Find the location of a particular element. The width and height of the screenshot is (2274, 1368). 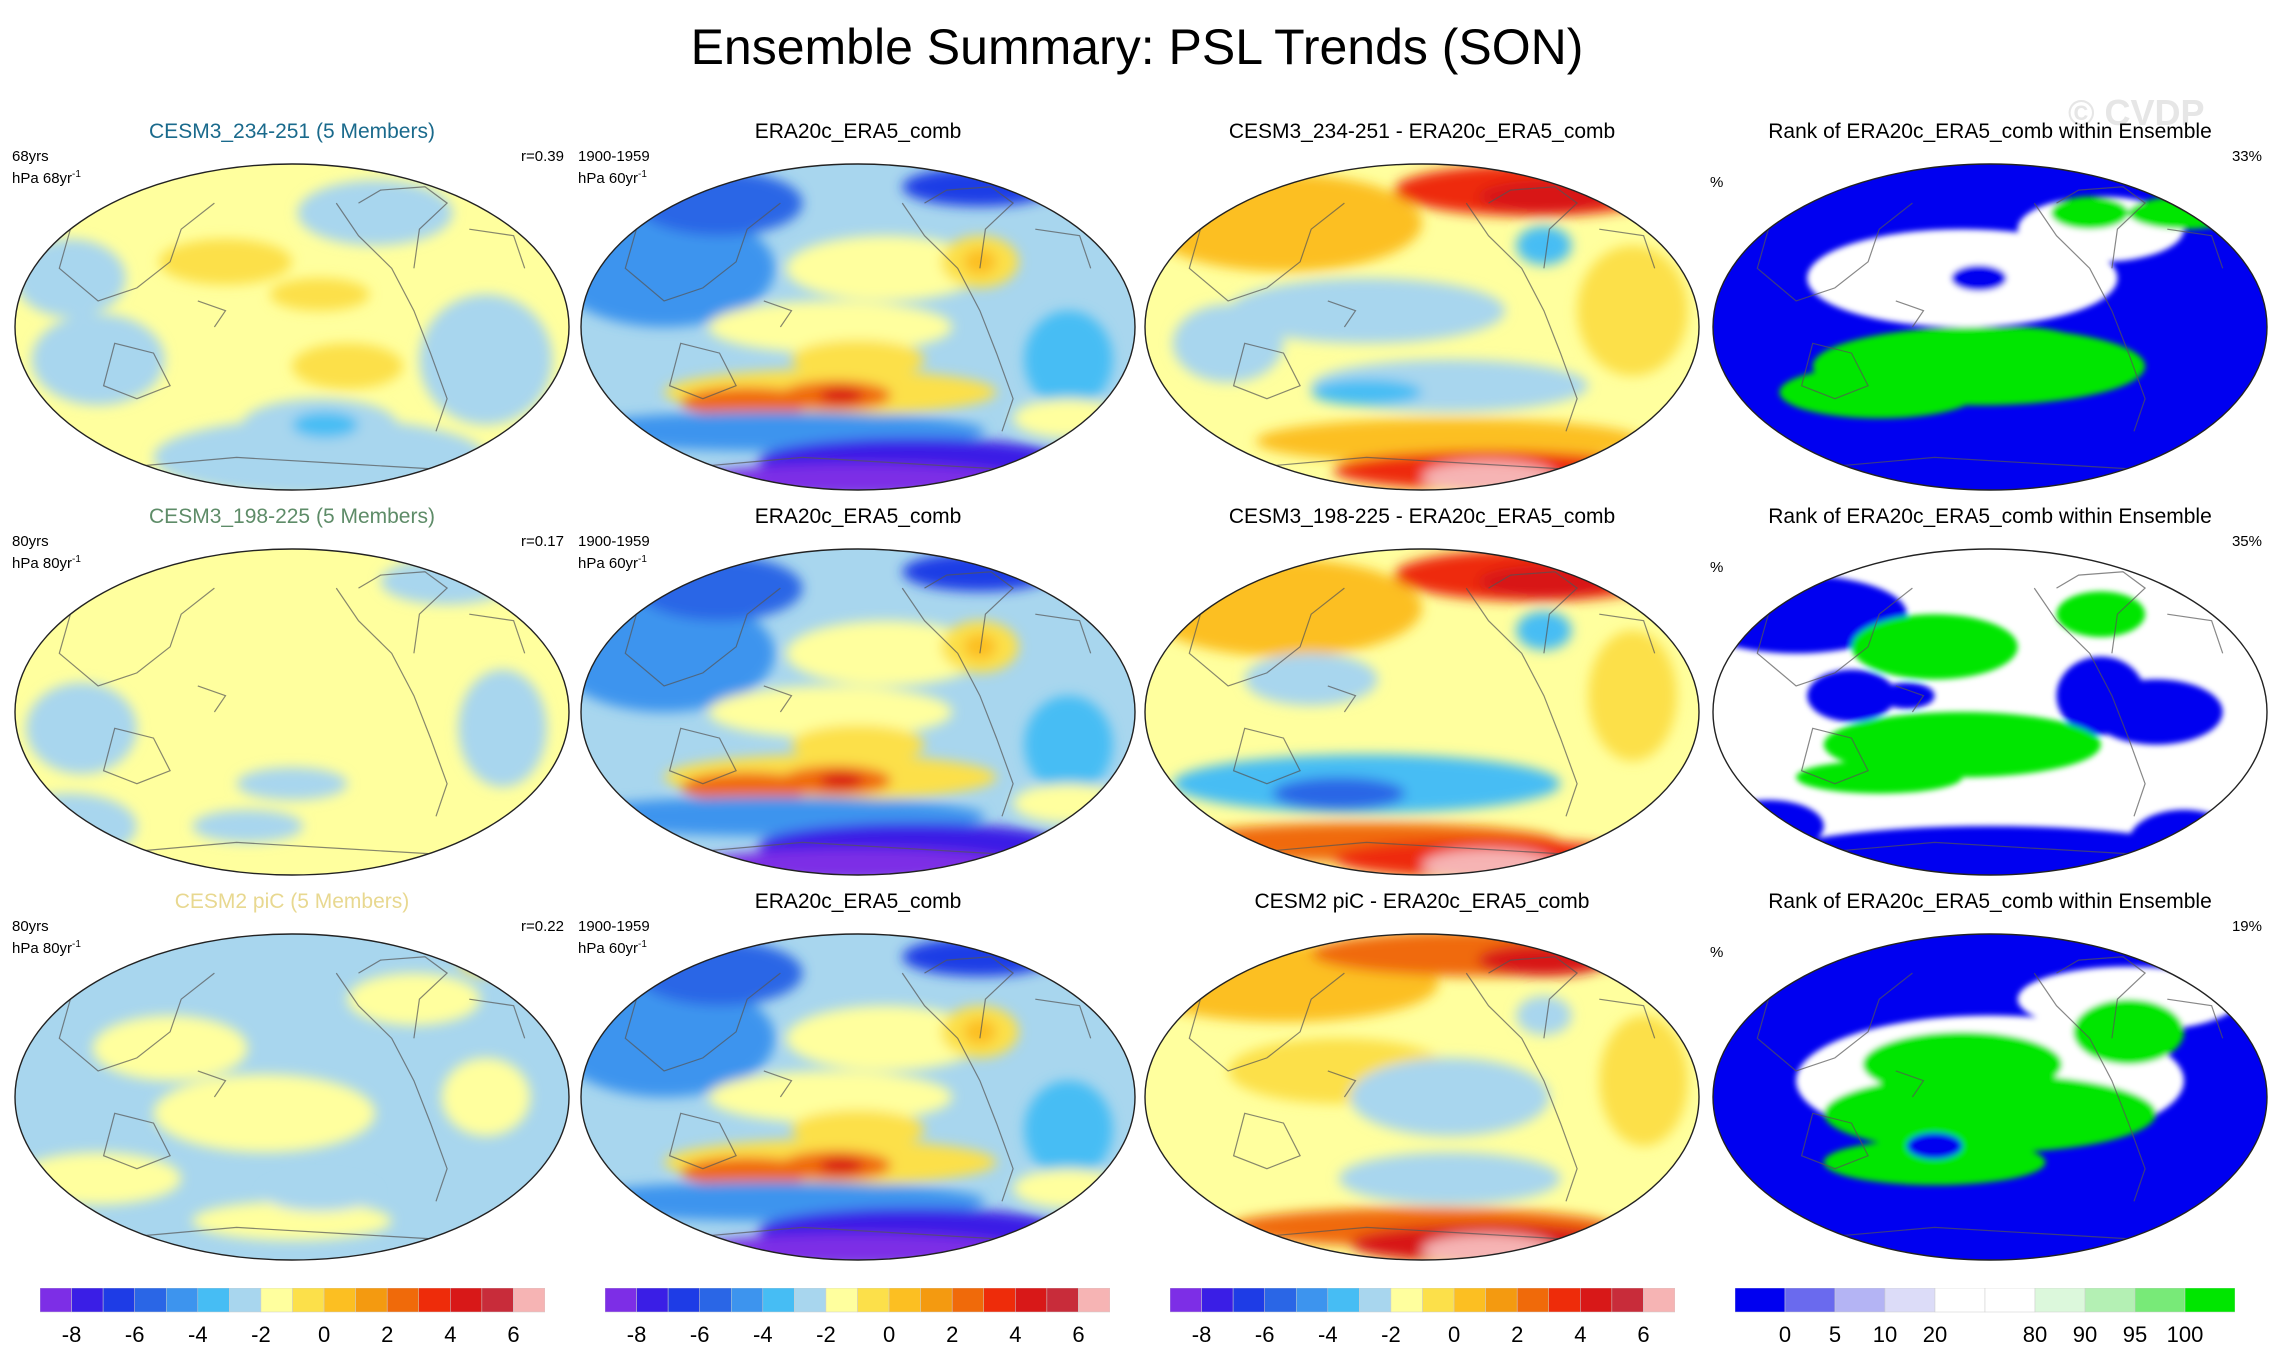

panel-diff-row3: CESM2 piC - ERA20c_ERA5_comb is located at coordinates (1422, 1075).